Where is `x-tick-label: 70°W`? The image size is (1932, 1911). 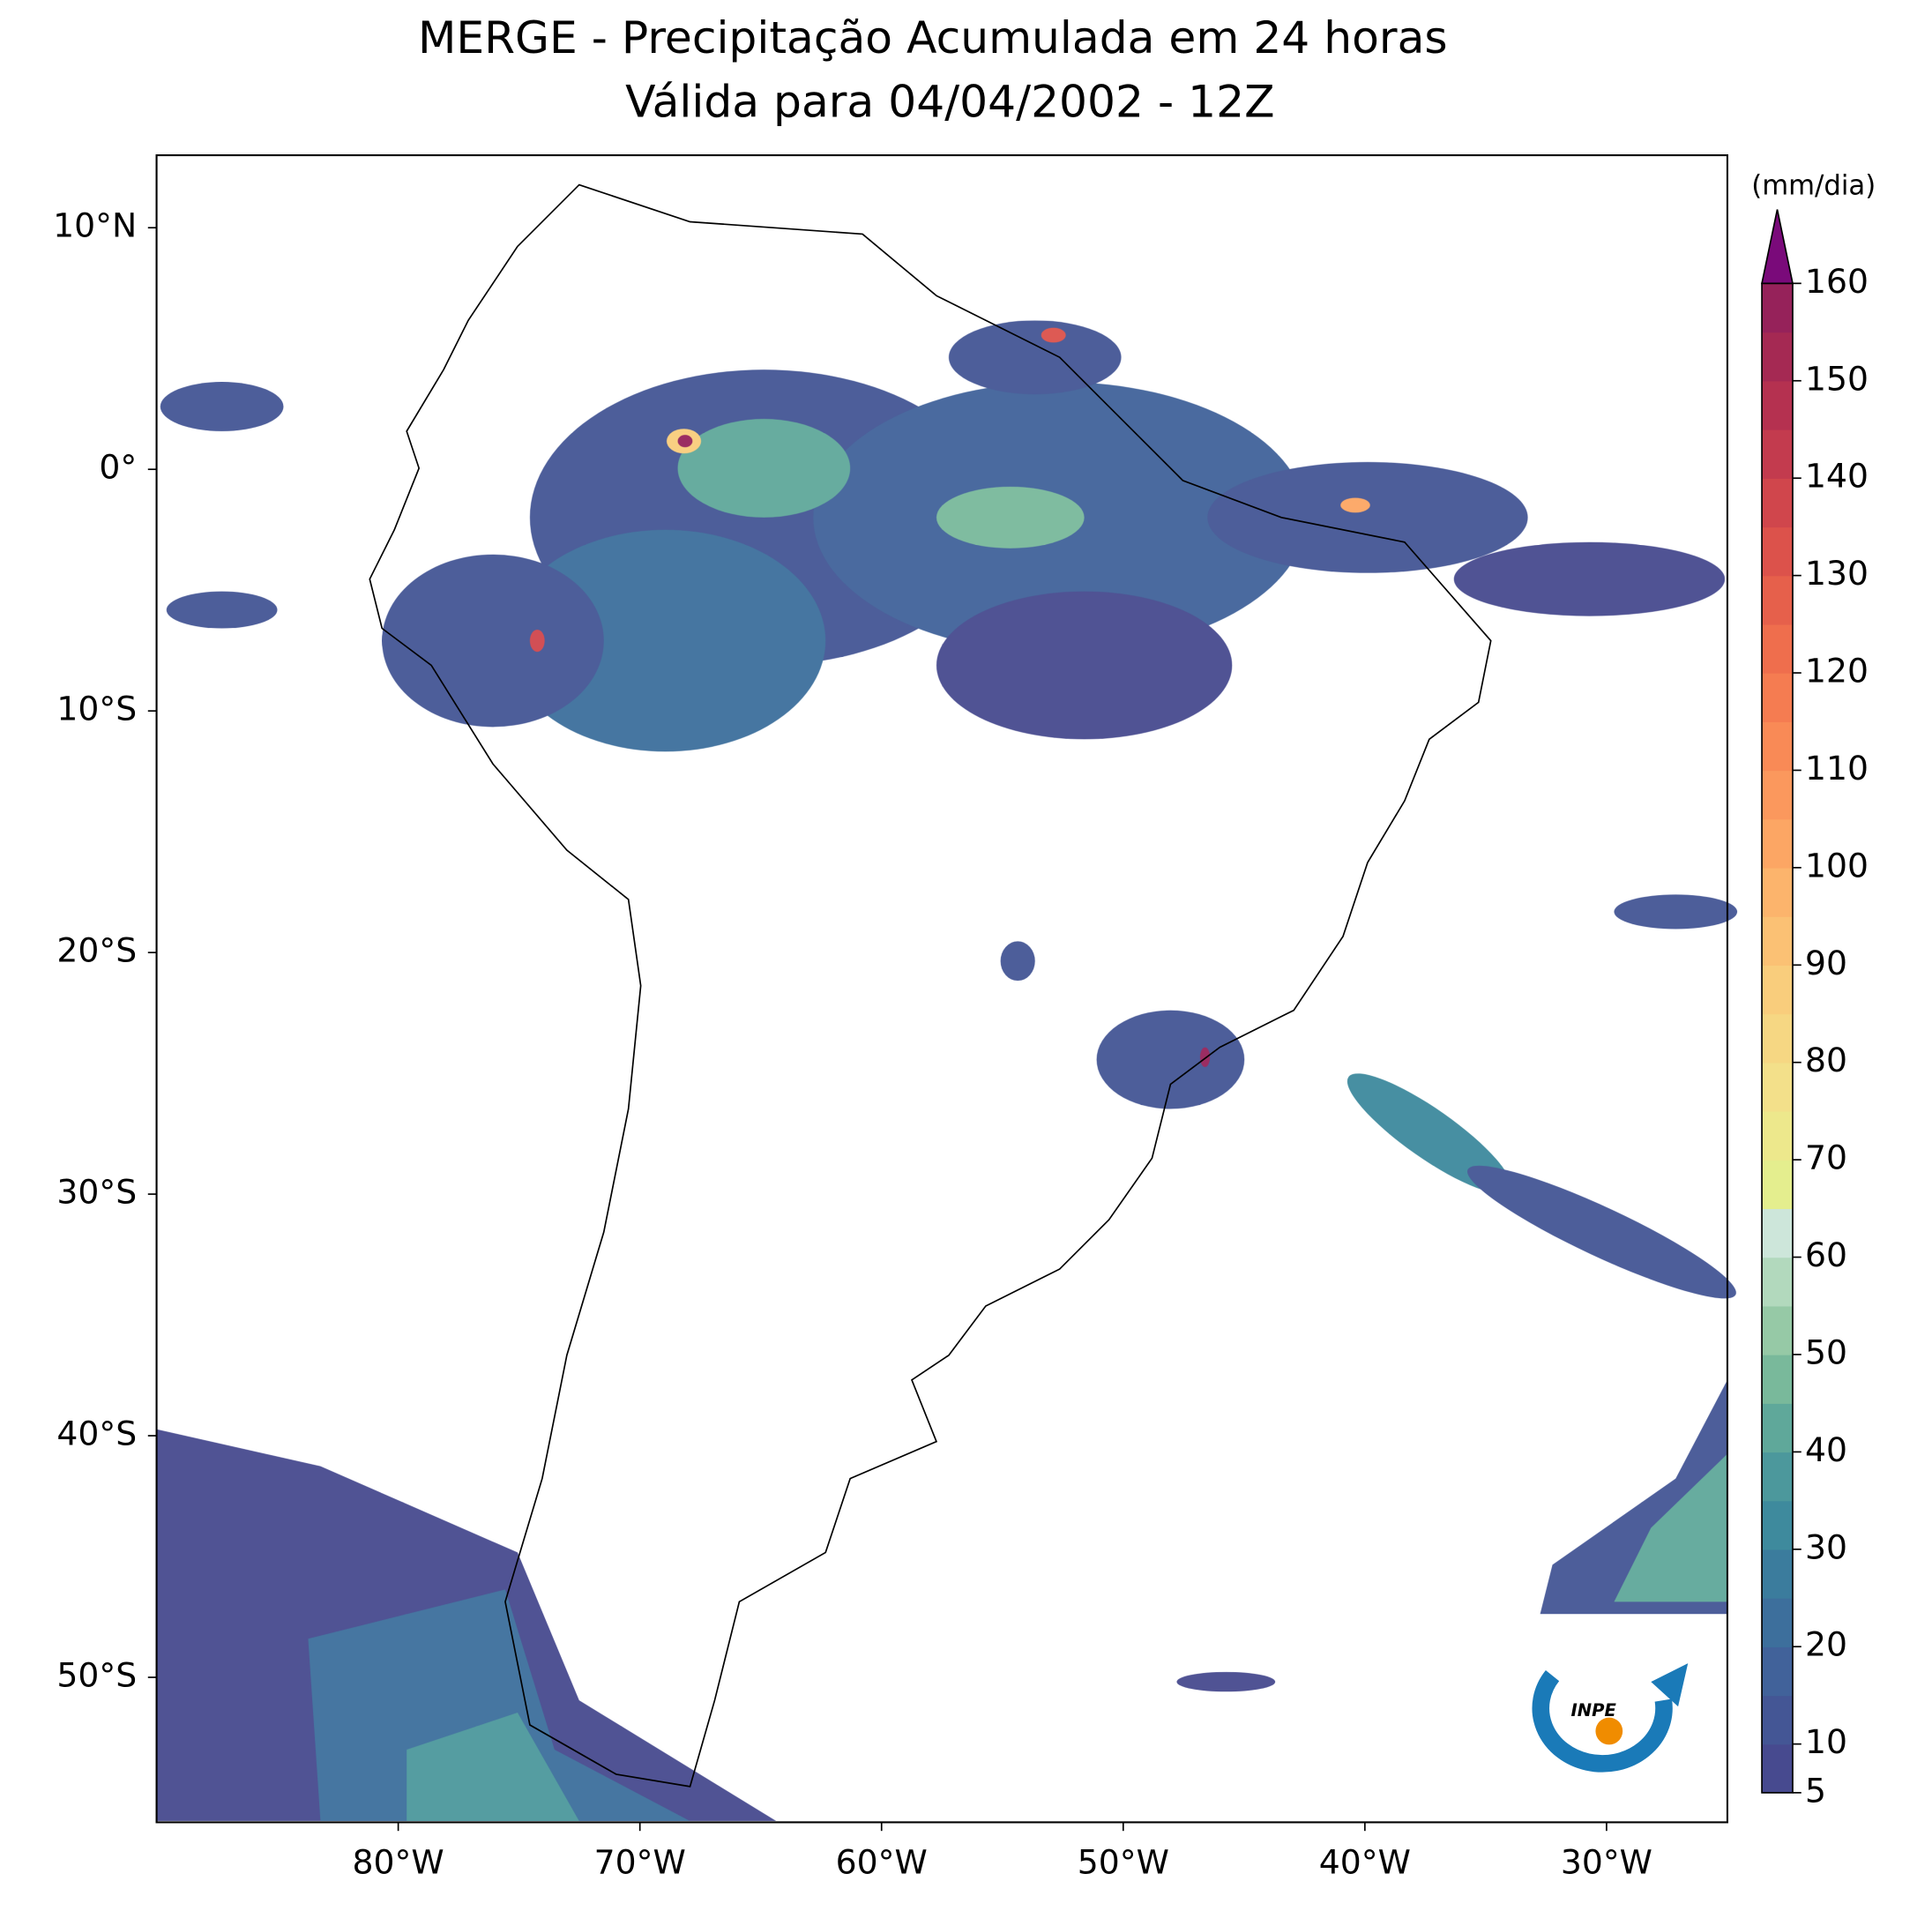
x-tick-label: 70°W is located at coordinates (640, 1862).